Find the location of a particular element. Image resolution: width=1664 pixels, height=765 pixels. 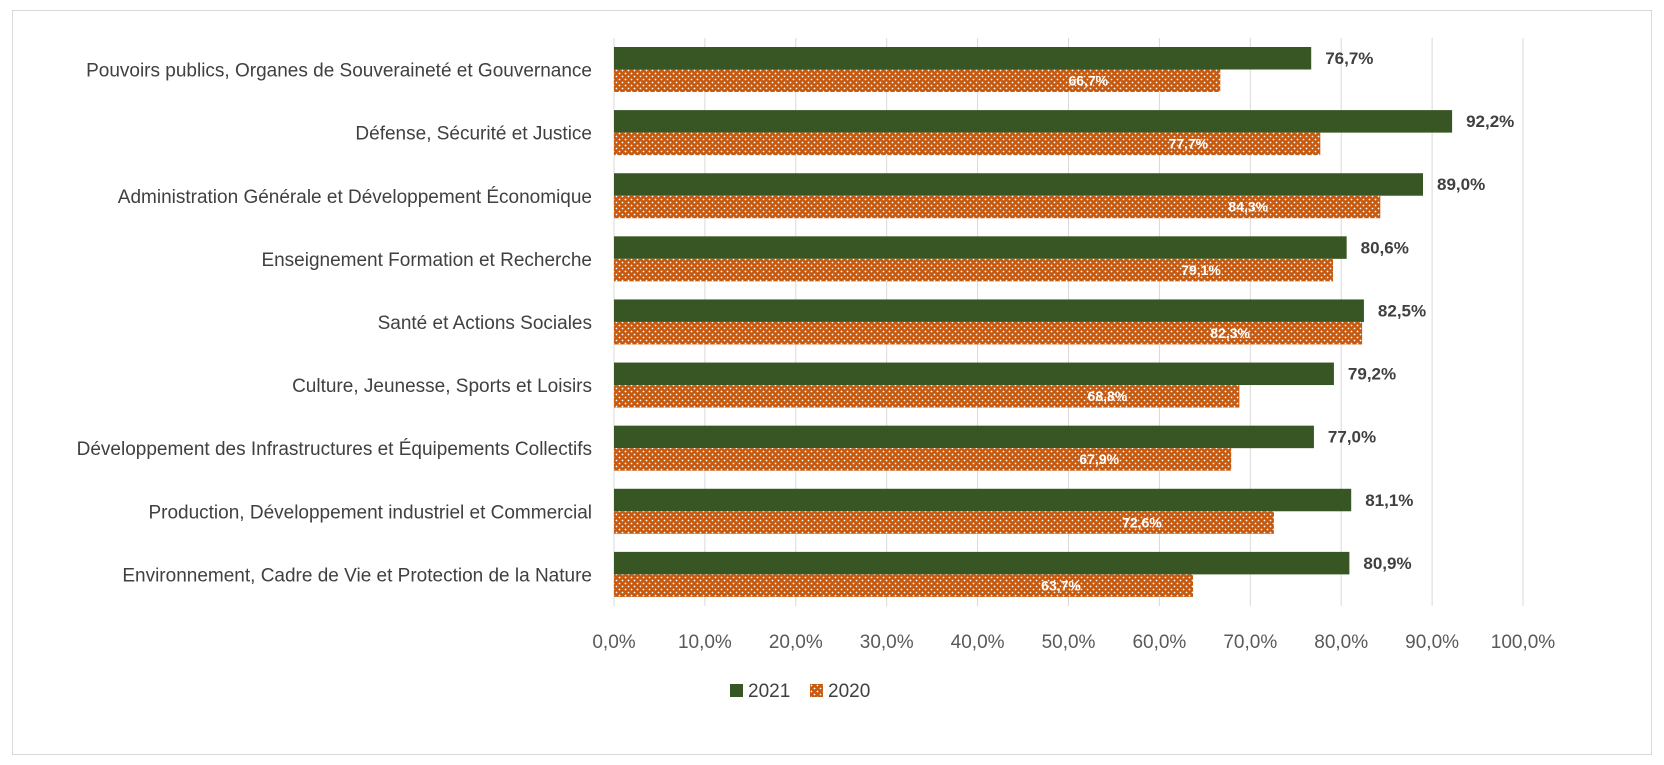

legend-label-2020: 2020 is located at coordinates (849, 691).